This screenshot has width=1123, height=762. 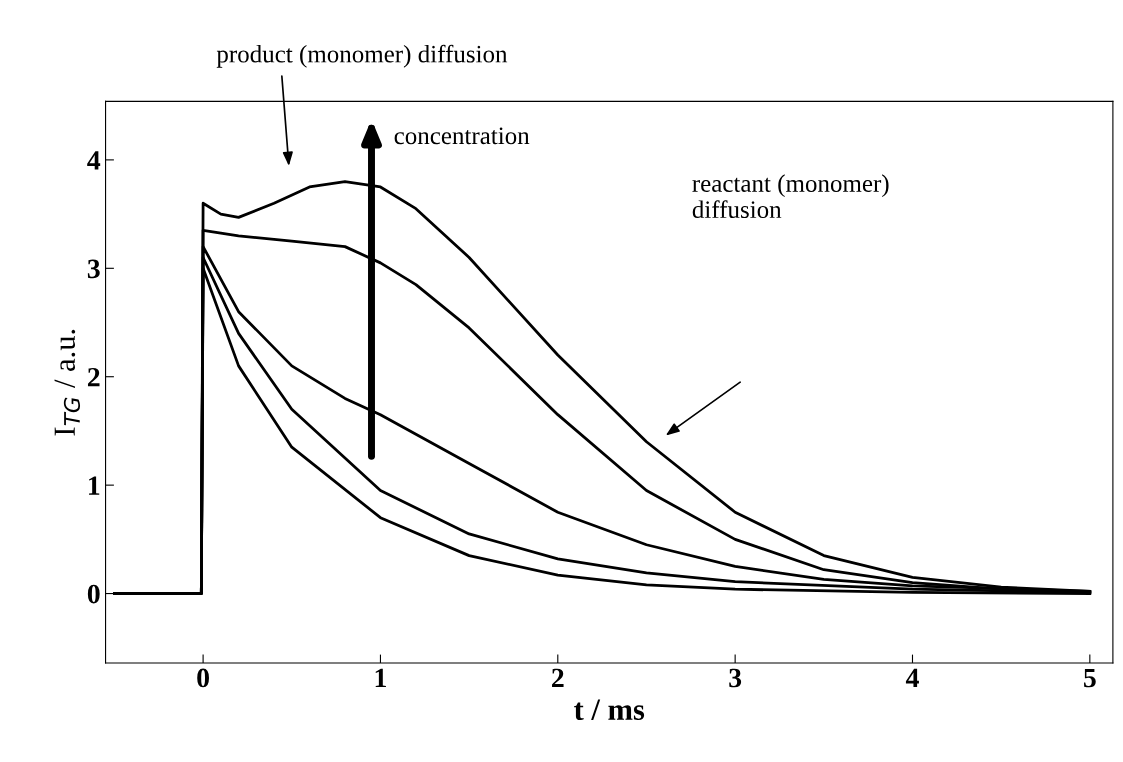 I want to click on annotation: reactant (monomer) diffusion, so click(x=790, y=196).